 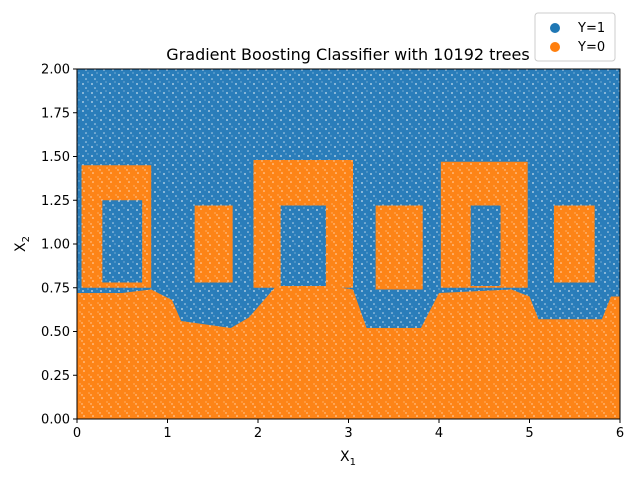 I want to click on x-axis: 0 1 2 3 4 5 6, so click(x=348, y=430).